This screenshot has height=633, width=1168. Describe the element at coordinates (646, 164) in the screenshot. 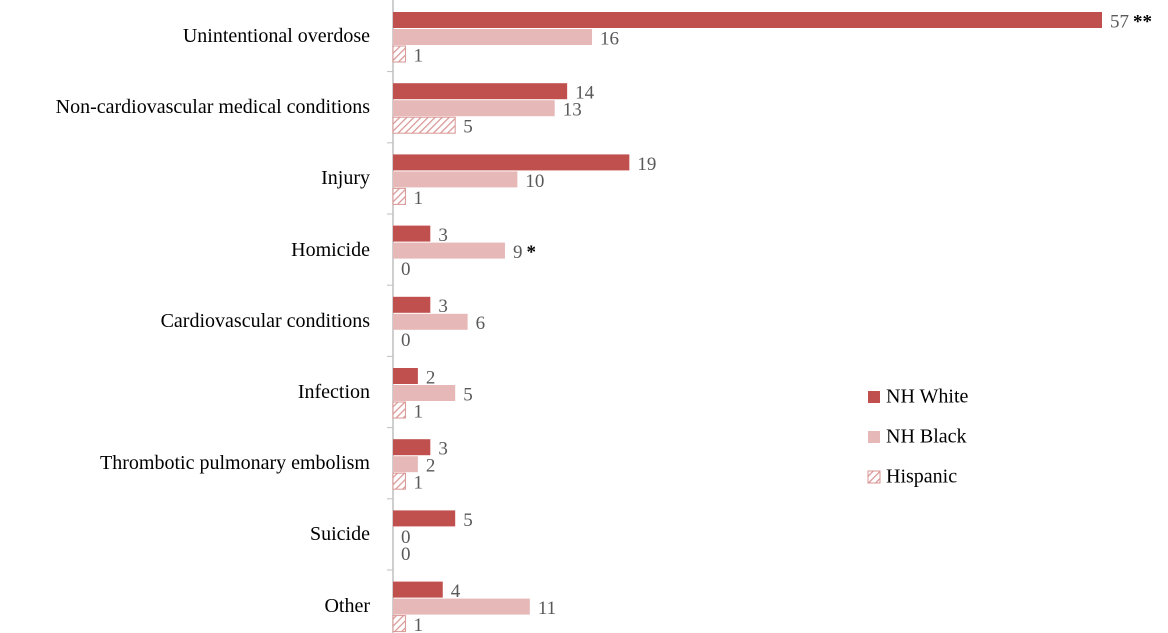

I see `value-label: 19` at that location.